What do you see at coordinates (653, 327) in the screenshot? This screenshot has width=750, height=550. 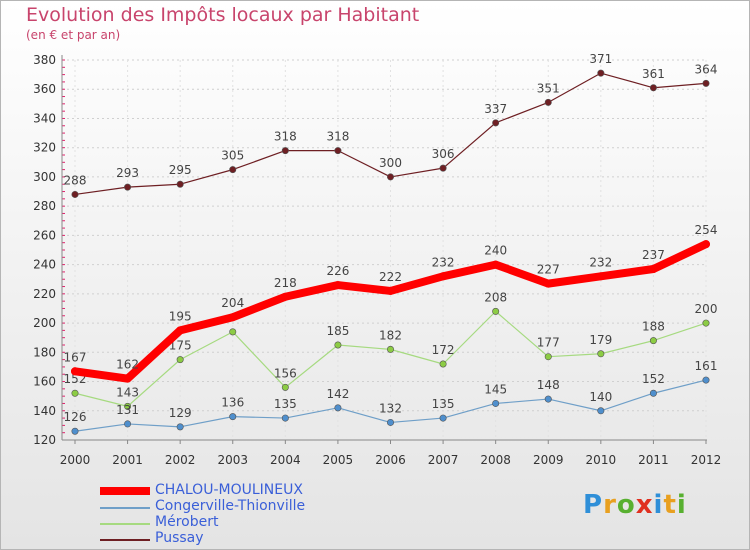 I see `data-label: 188` at bounding box center [653, 327].